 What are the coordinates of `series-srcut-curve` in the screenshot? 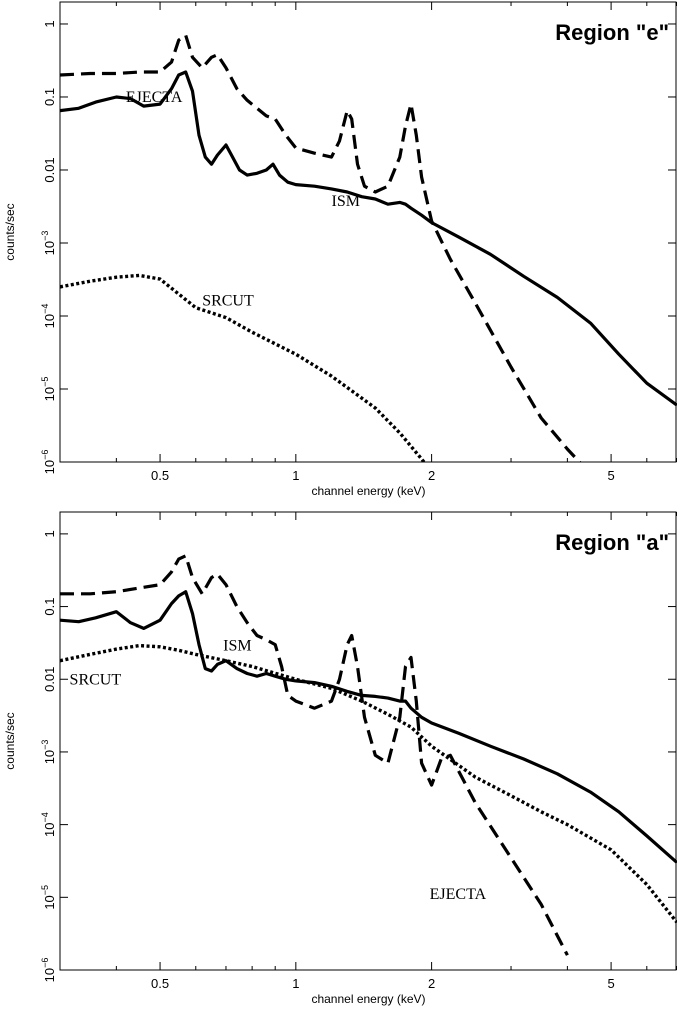 It's located at (243, 367).